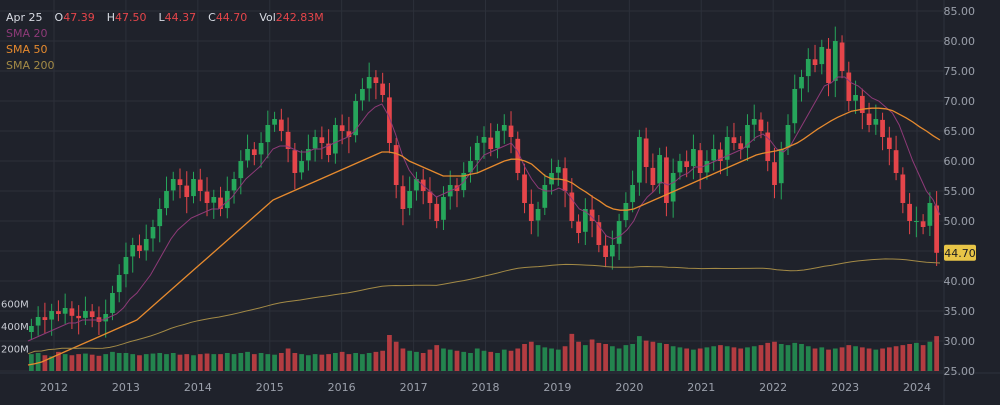  Describe the element at coordinates (917, 387) in the screenshot. I see `time-tick-label: 2024` at that location.